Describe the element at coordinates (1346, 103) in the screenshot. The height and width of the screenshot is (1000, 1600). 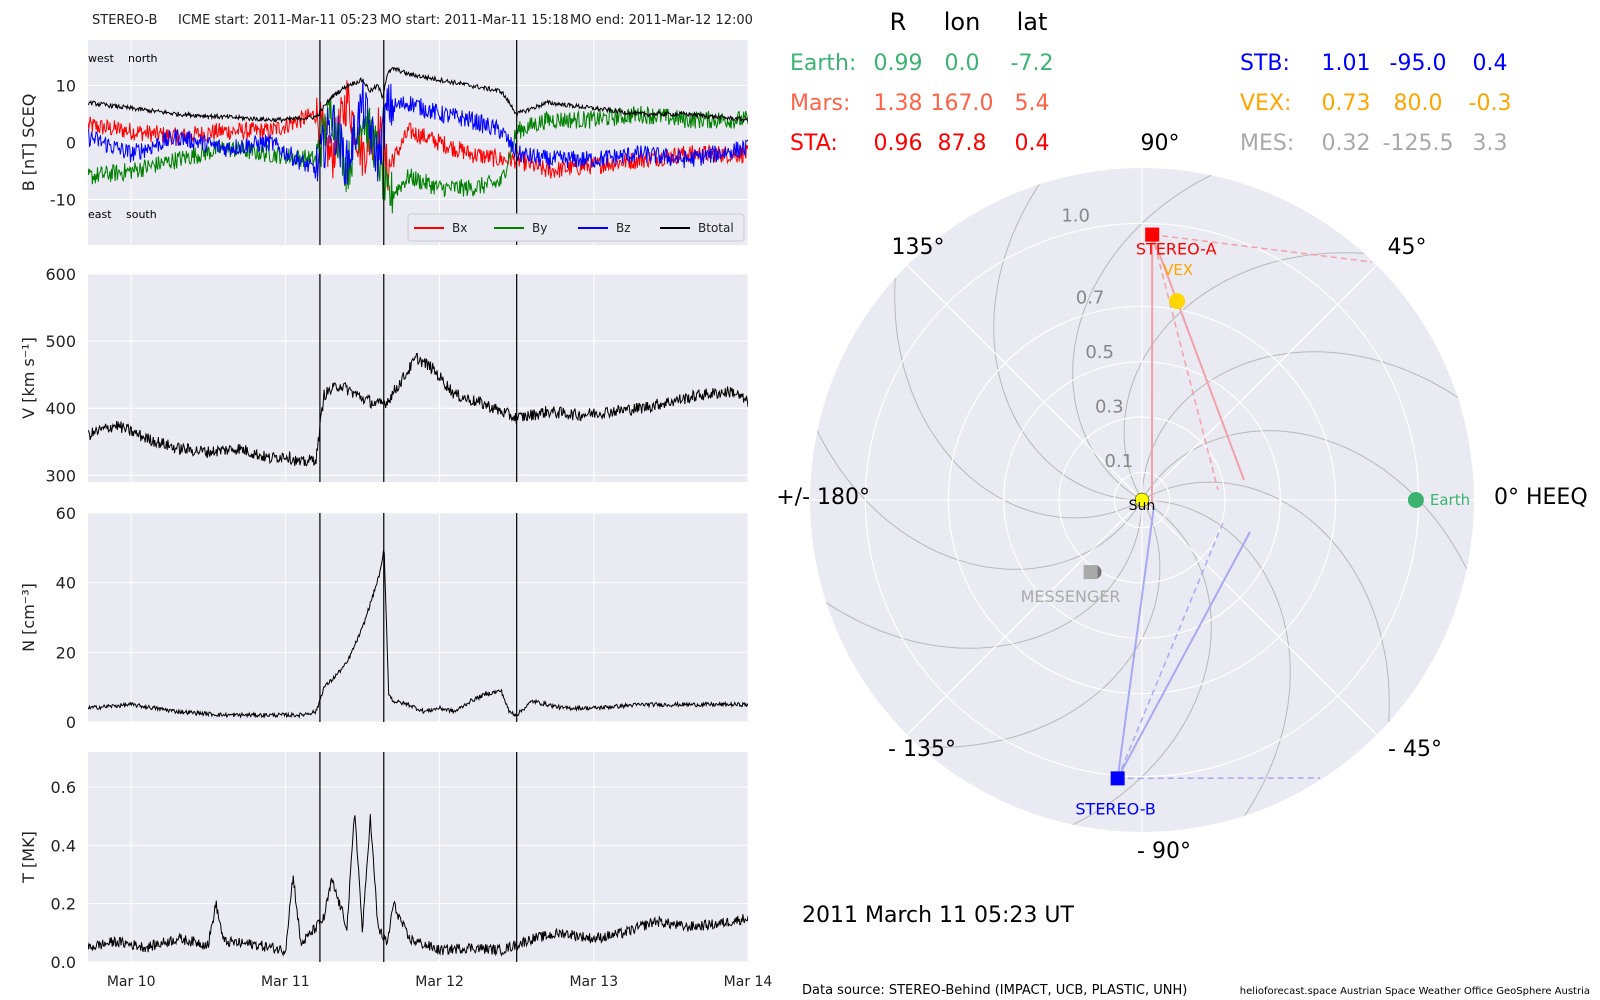
I see `table-right-r: 0.73` at that location.